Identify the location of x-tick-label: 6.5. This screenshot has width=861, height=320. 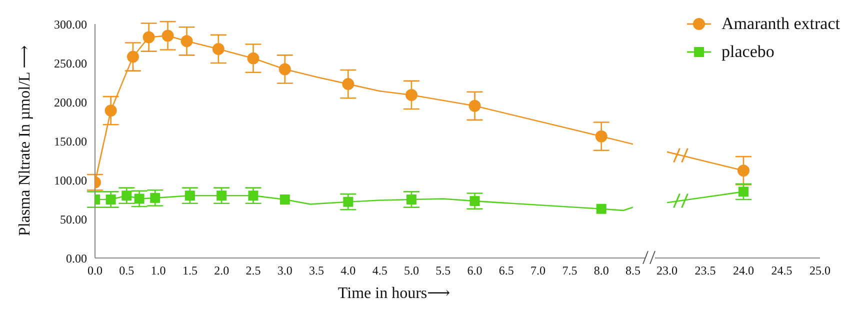
(506, 271).